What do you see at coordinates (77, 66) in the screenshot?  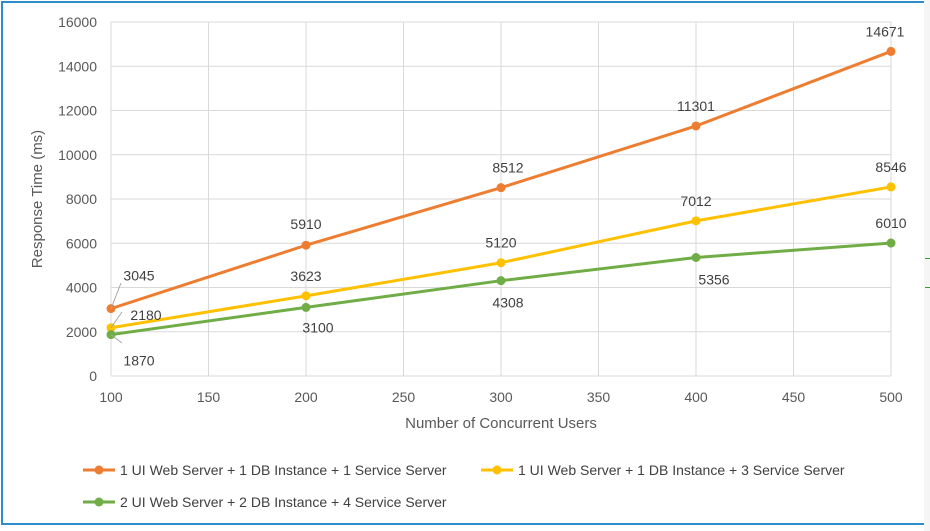 I see `y-tick-label: 14000` at bounding box center [77, 66].